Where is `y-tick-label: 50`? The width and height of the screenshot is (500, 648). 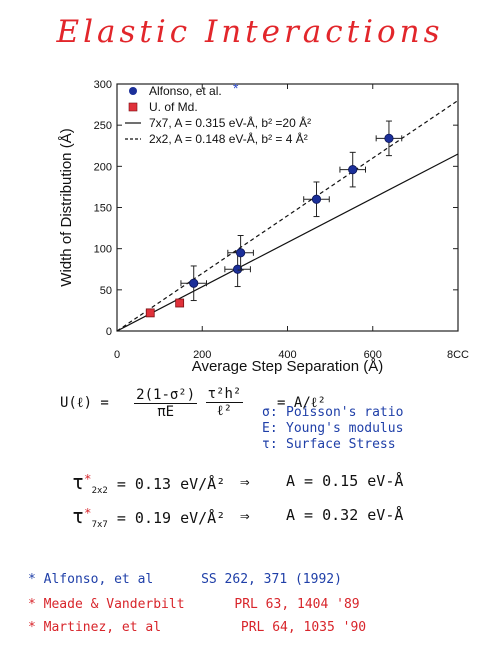 y-tick-label: 50 is located at coordinates (106, 291).